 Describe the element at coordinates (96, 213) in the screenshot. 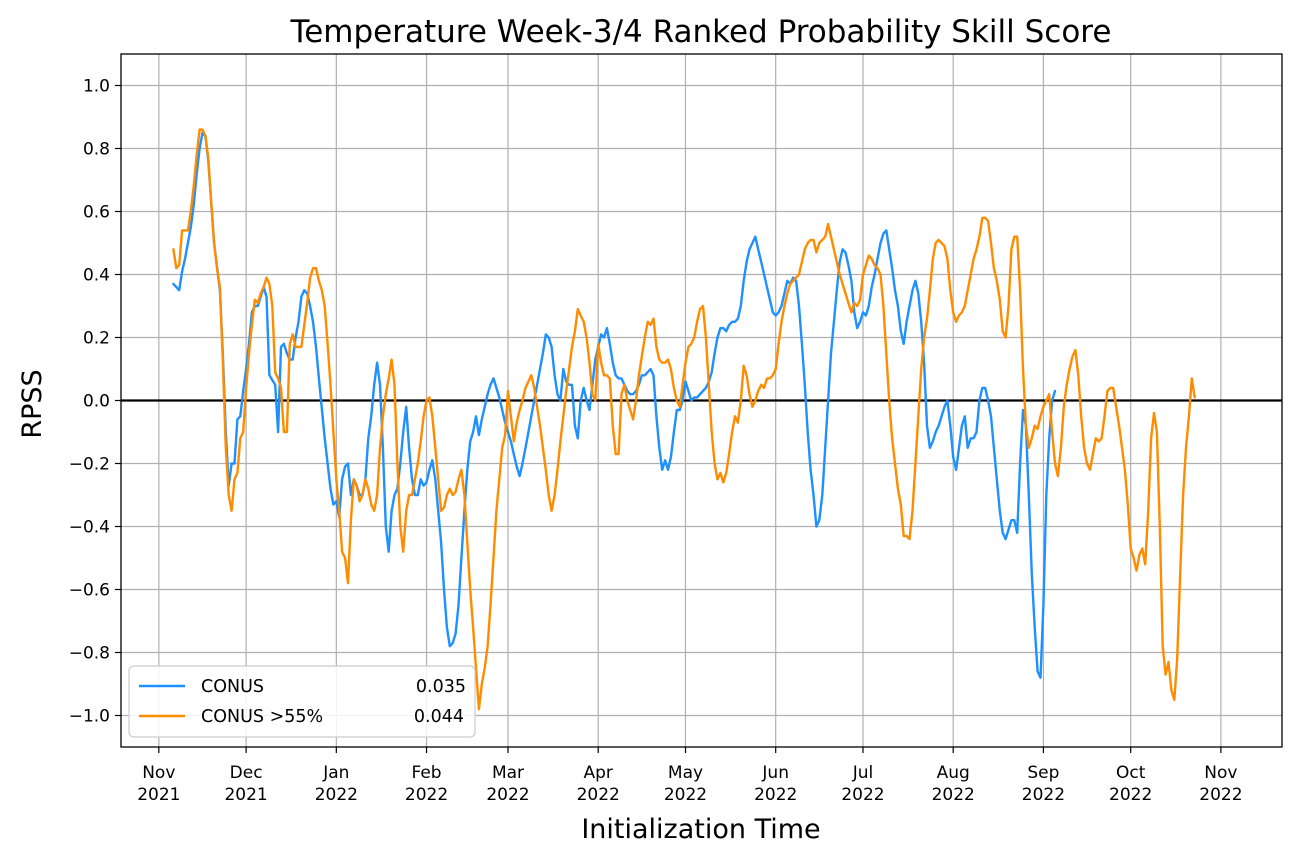

I see `y-tick-label: 0.6` at that location.